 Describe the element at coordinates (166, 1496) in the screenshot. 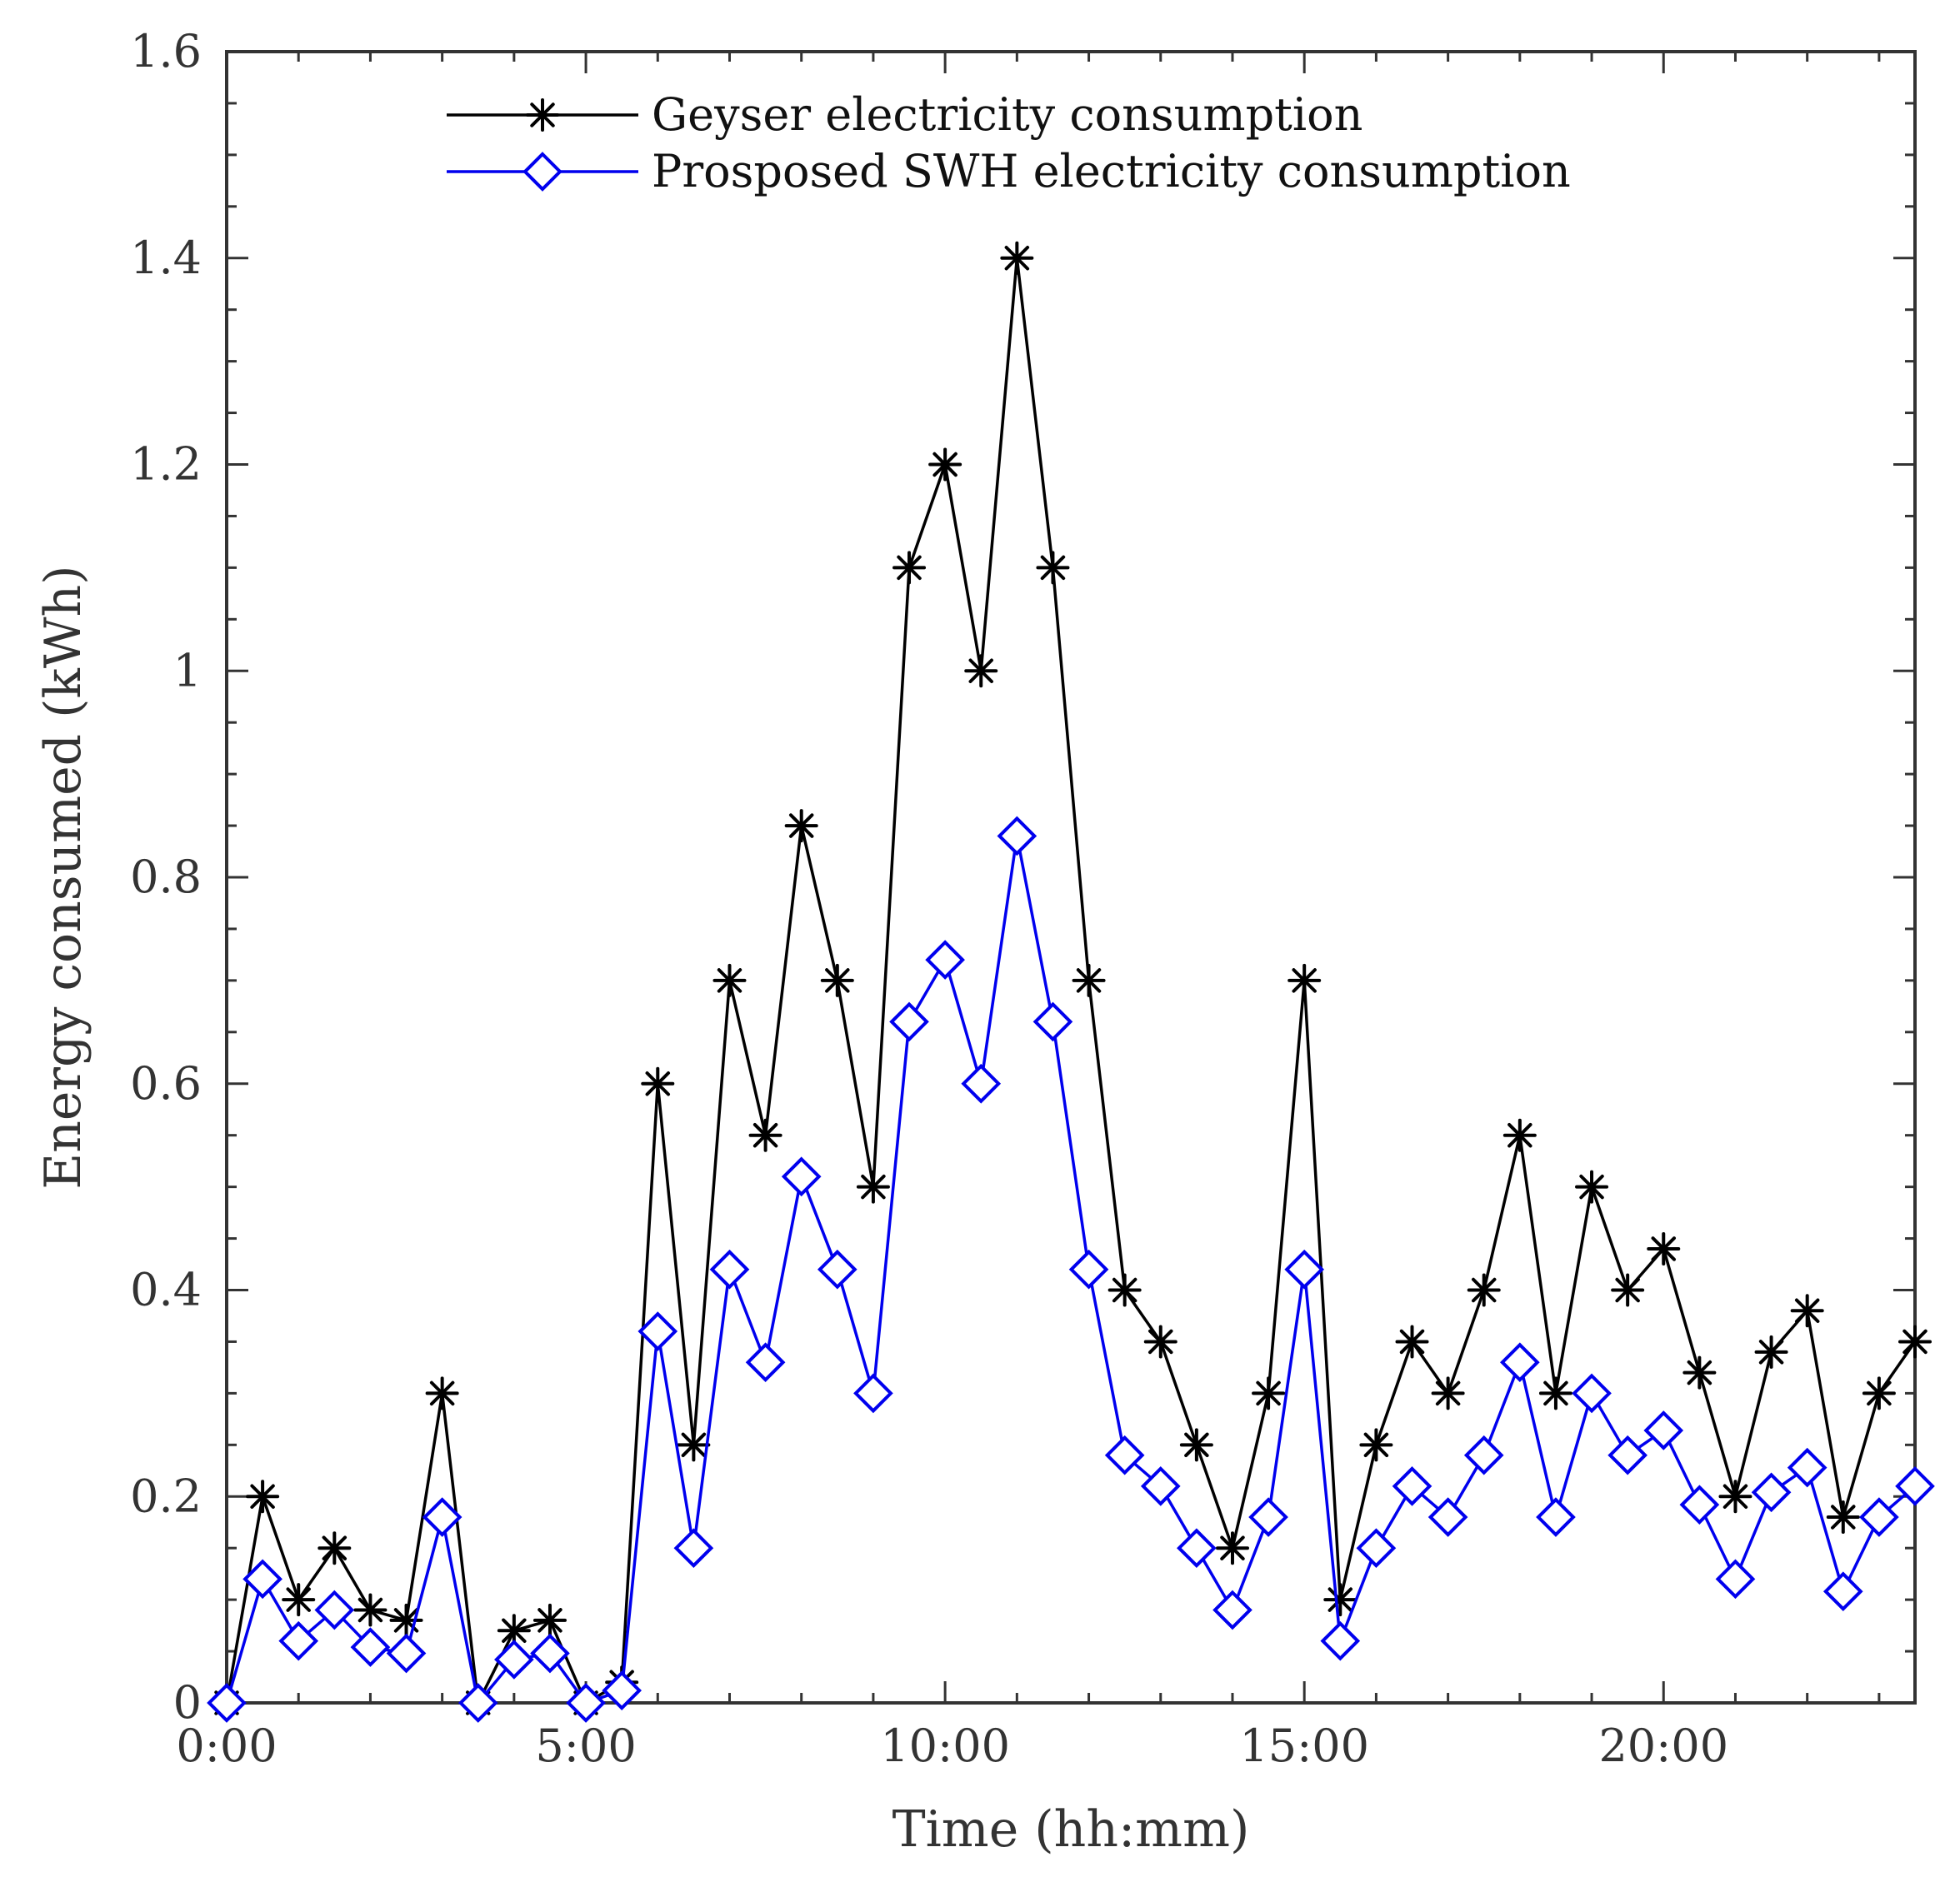

I see `y-tick-label: 0.2` at that location.